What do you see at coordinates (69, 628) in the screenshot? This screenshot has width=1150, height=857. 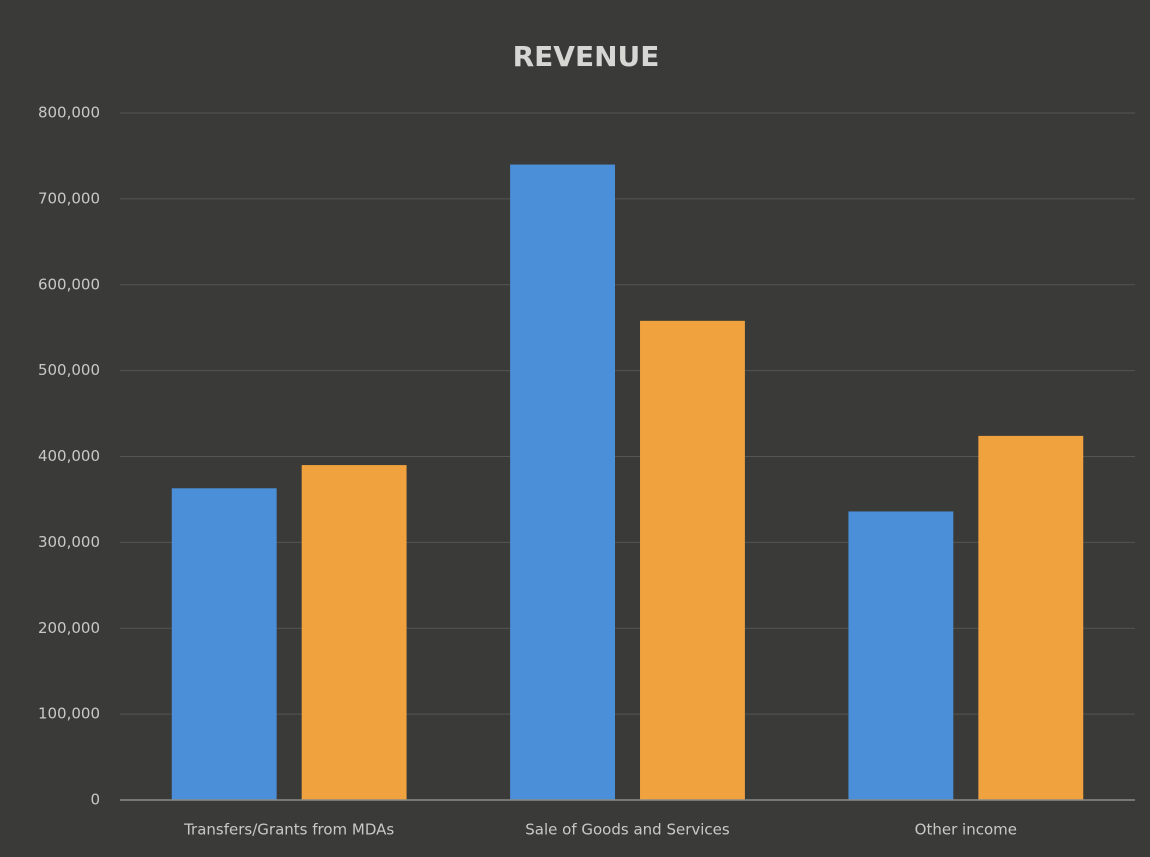 I see `y-tick-label: 200,000` at bounding box center [69, 628].